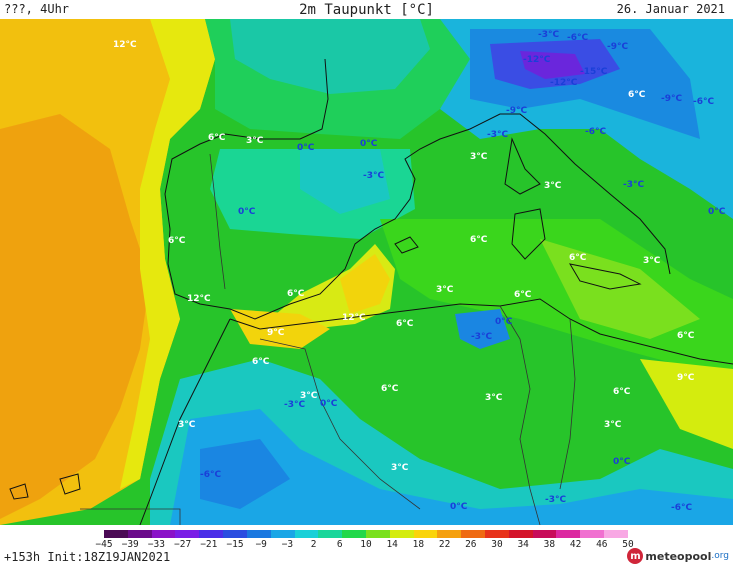  Describe the element at coordinates (365, 284) in the screenshot. I see `south-spain-hot-area` at that location.